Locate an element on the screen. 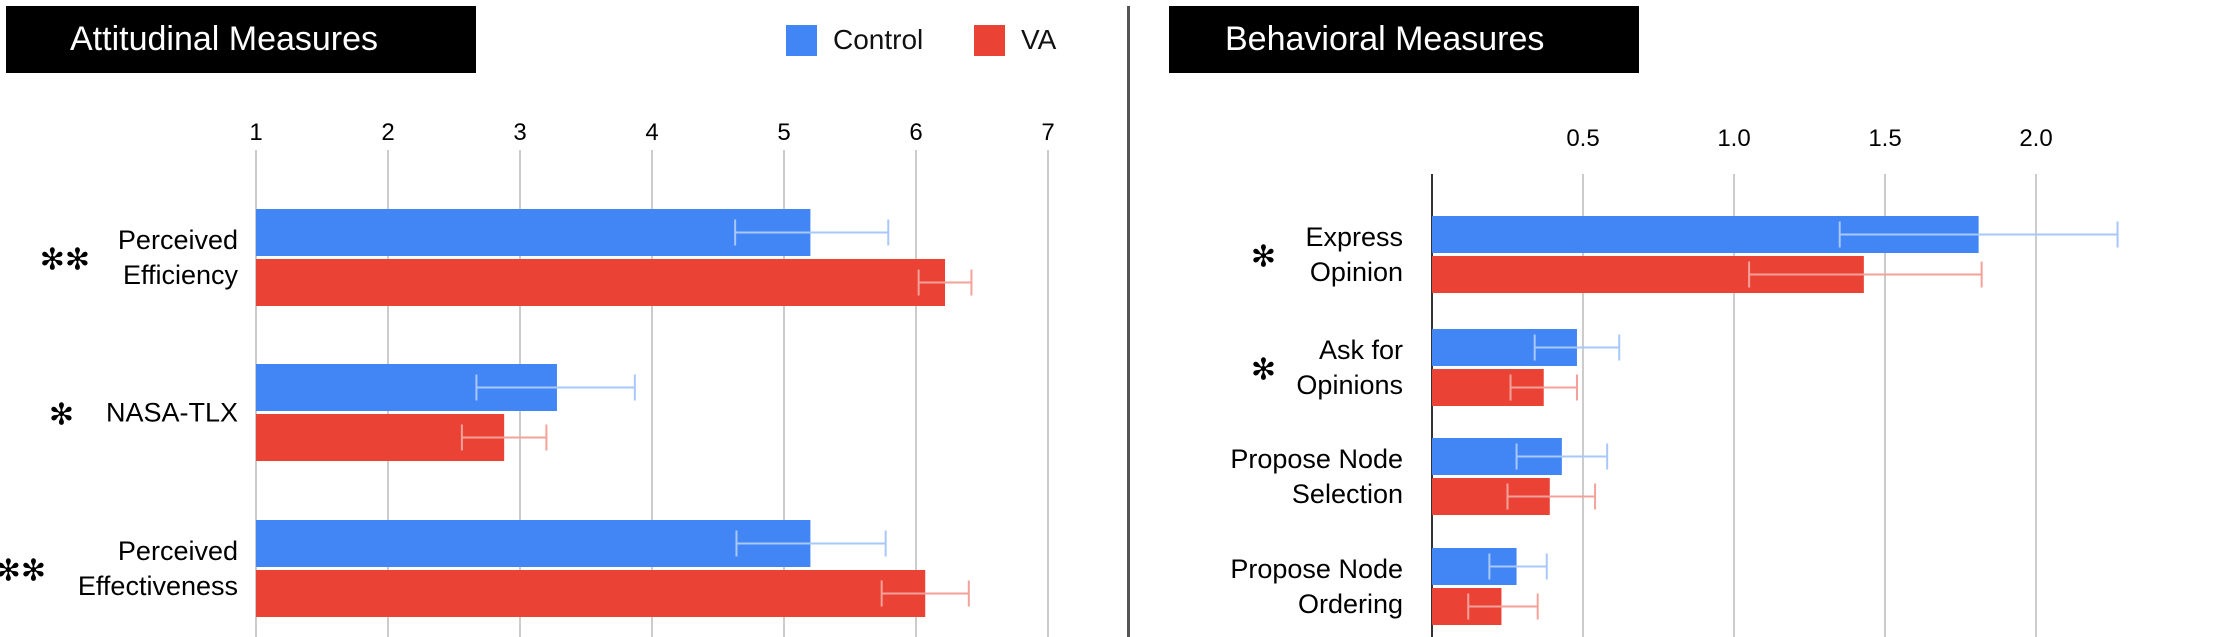 The height and width of the screenshot is (637, 2217). behavioral-panel-title: Behavioral Measures is located at coordinates (1404, 39).